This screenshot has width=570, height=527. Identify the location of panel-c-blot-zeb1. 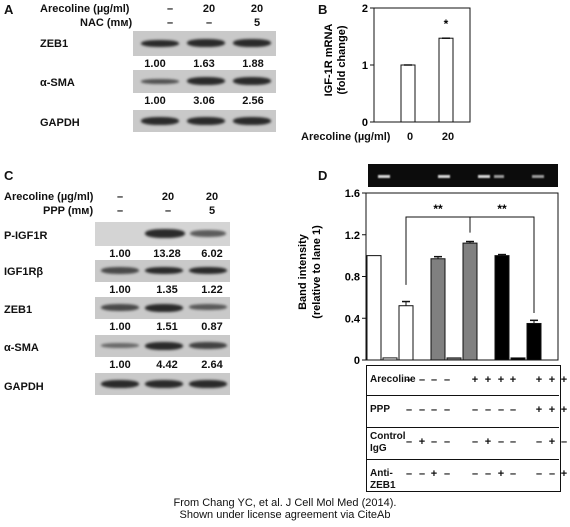
(162, 308).